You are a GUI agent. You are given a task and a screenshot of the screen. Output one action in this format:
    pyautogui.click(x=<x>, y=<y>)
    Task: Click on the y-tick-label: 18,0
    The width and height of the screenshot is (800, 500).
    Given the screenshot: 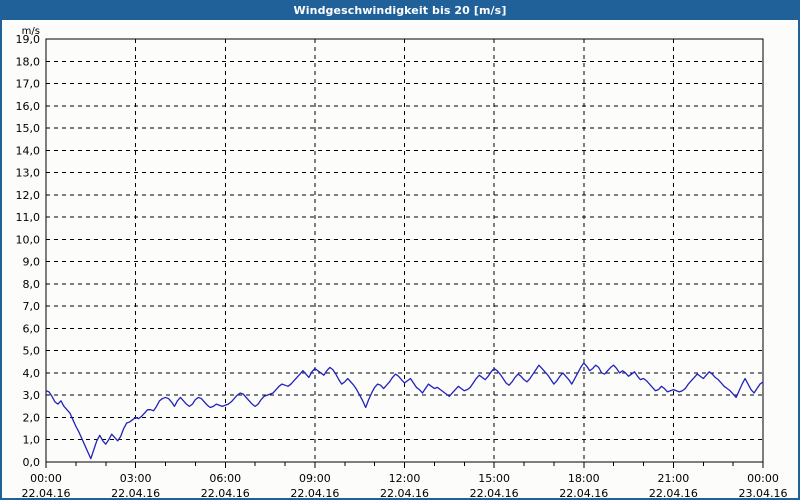 What is the action you would take?
    pyautogui.click(x=28, y=61)
    